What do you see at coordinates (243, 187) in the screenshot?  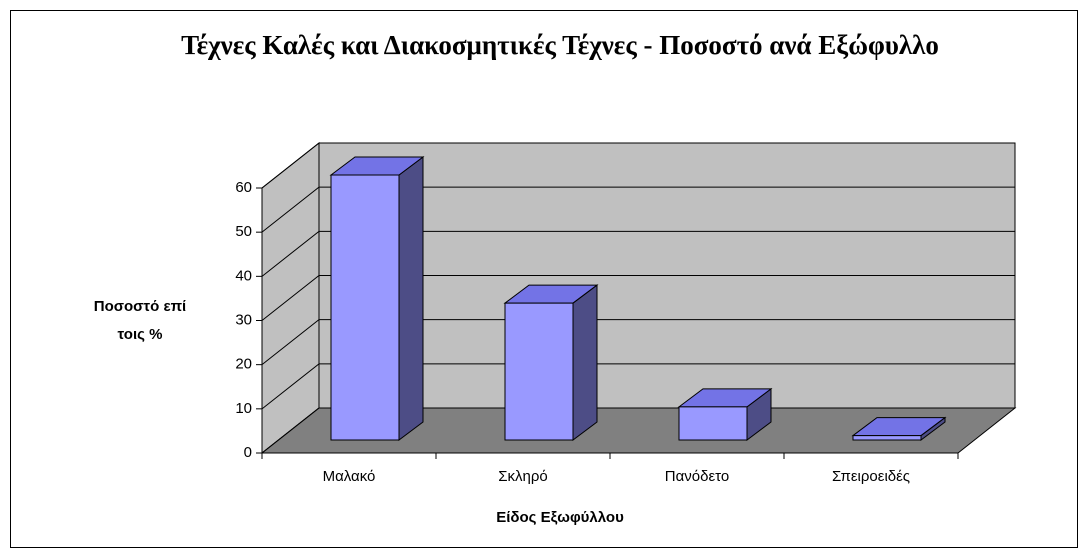 I see `y-tick-label: 60` at bounding box center [243, 187].